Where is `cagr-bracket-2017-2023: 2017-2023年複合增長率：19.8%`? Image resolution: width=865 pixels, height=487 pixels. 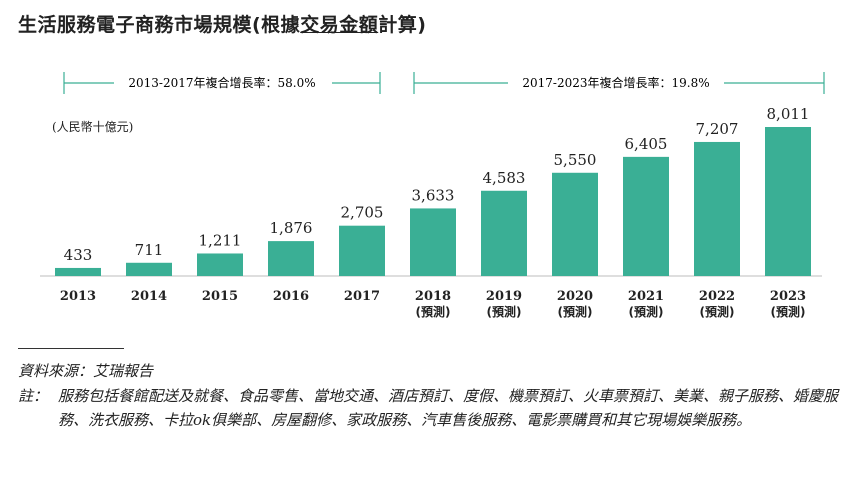 cagr-bracket-2017-2023: 2017-2023年複合增長率：19.8% is located at coordinates (619, 83).